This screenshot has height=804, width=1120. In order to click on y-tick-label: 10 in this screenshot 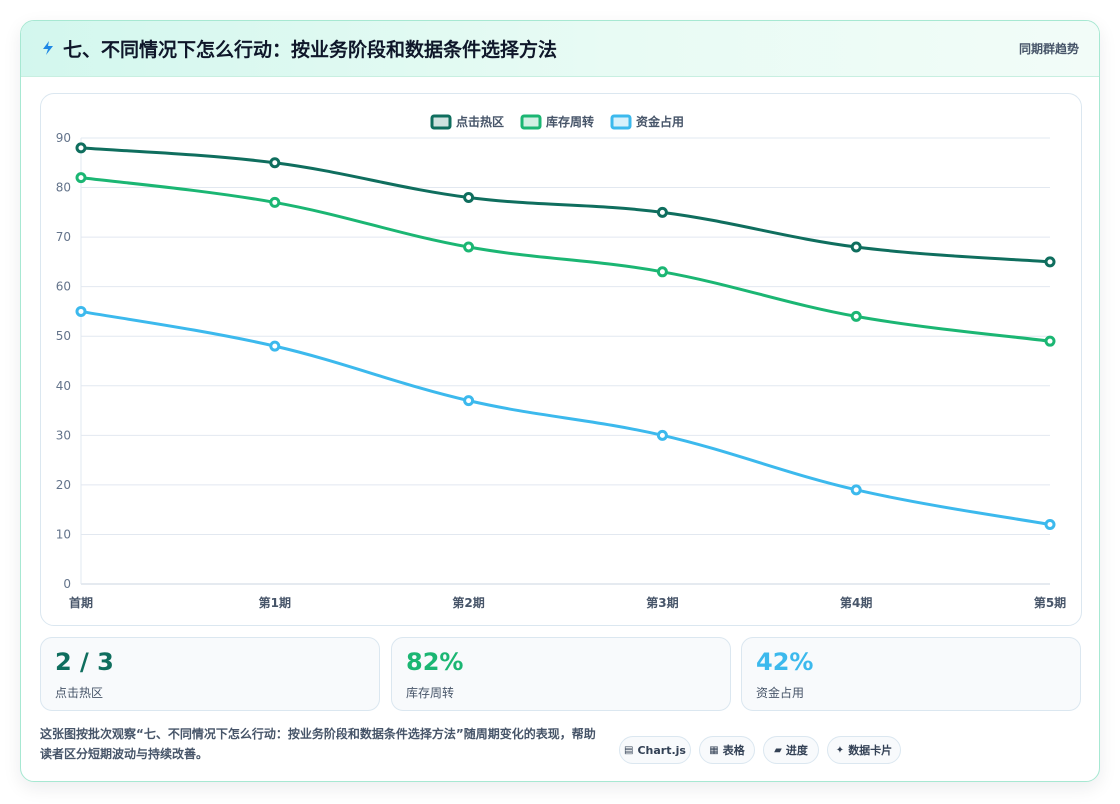, I will do `click(63, 534)`.